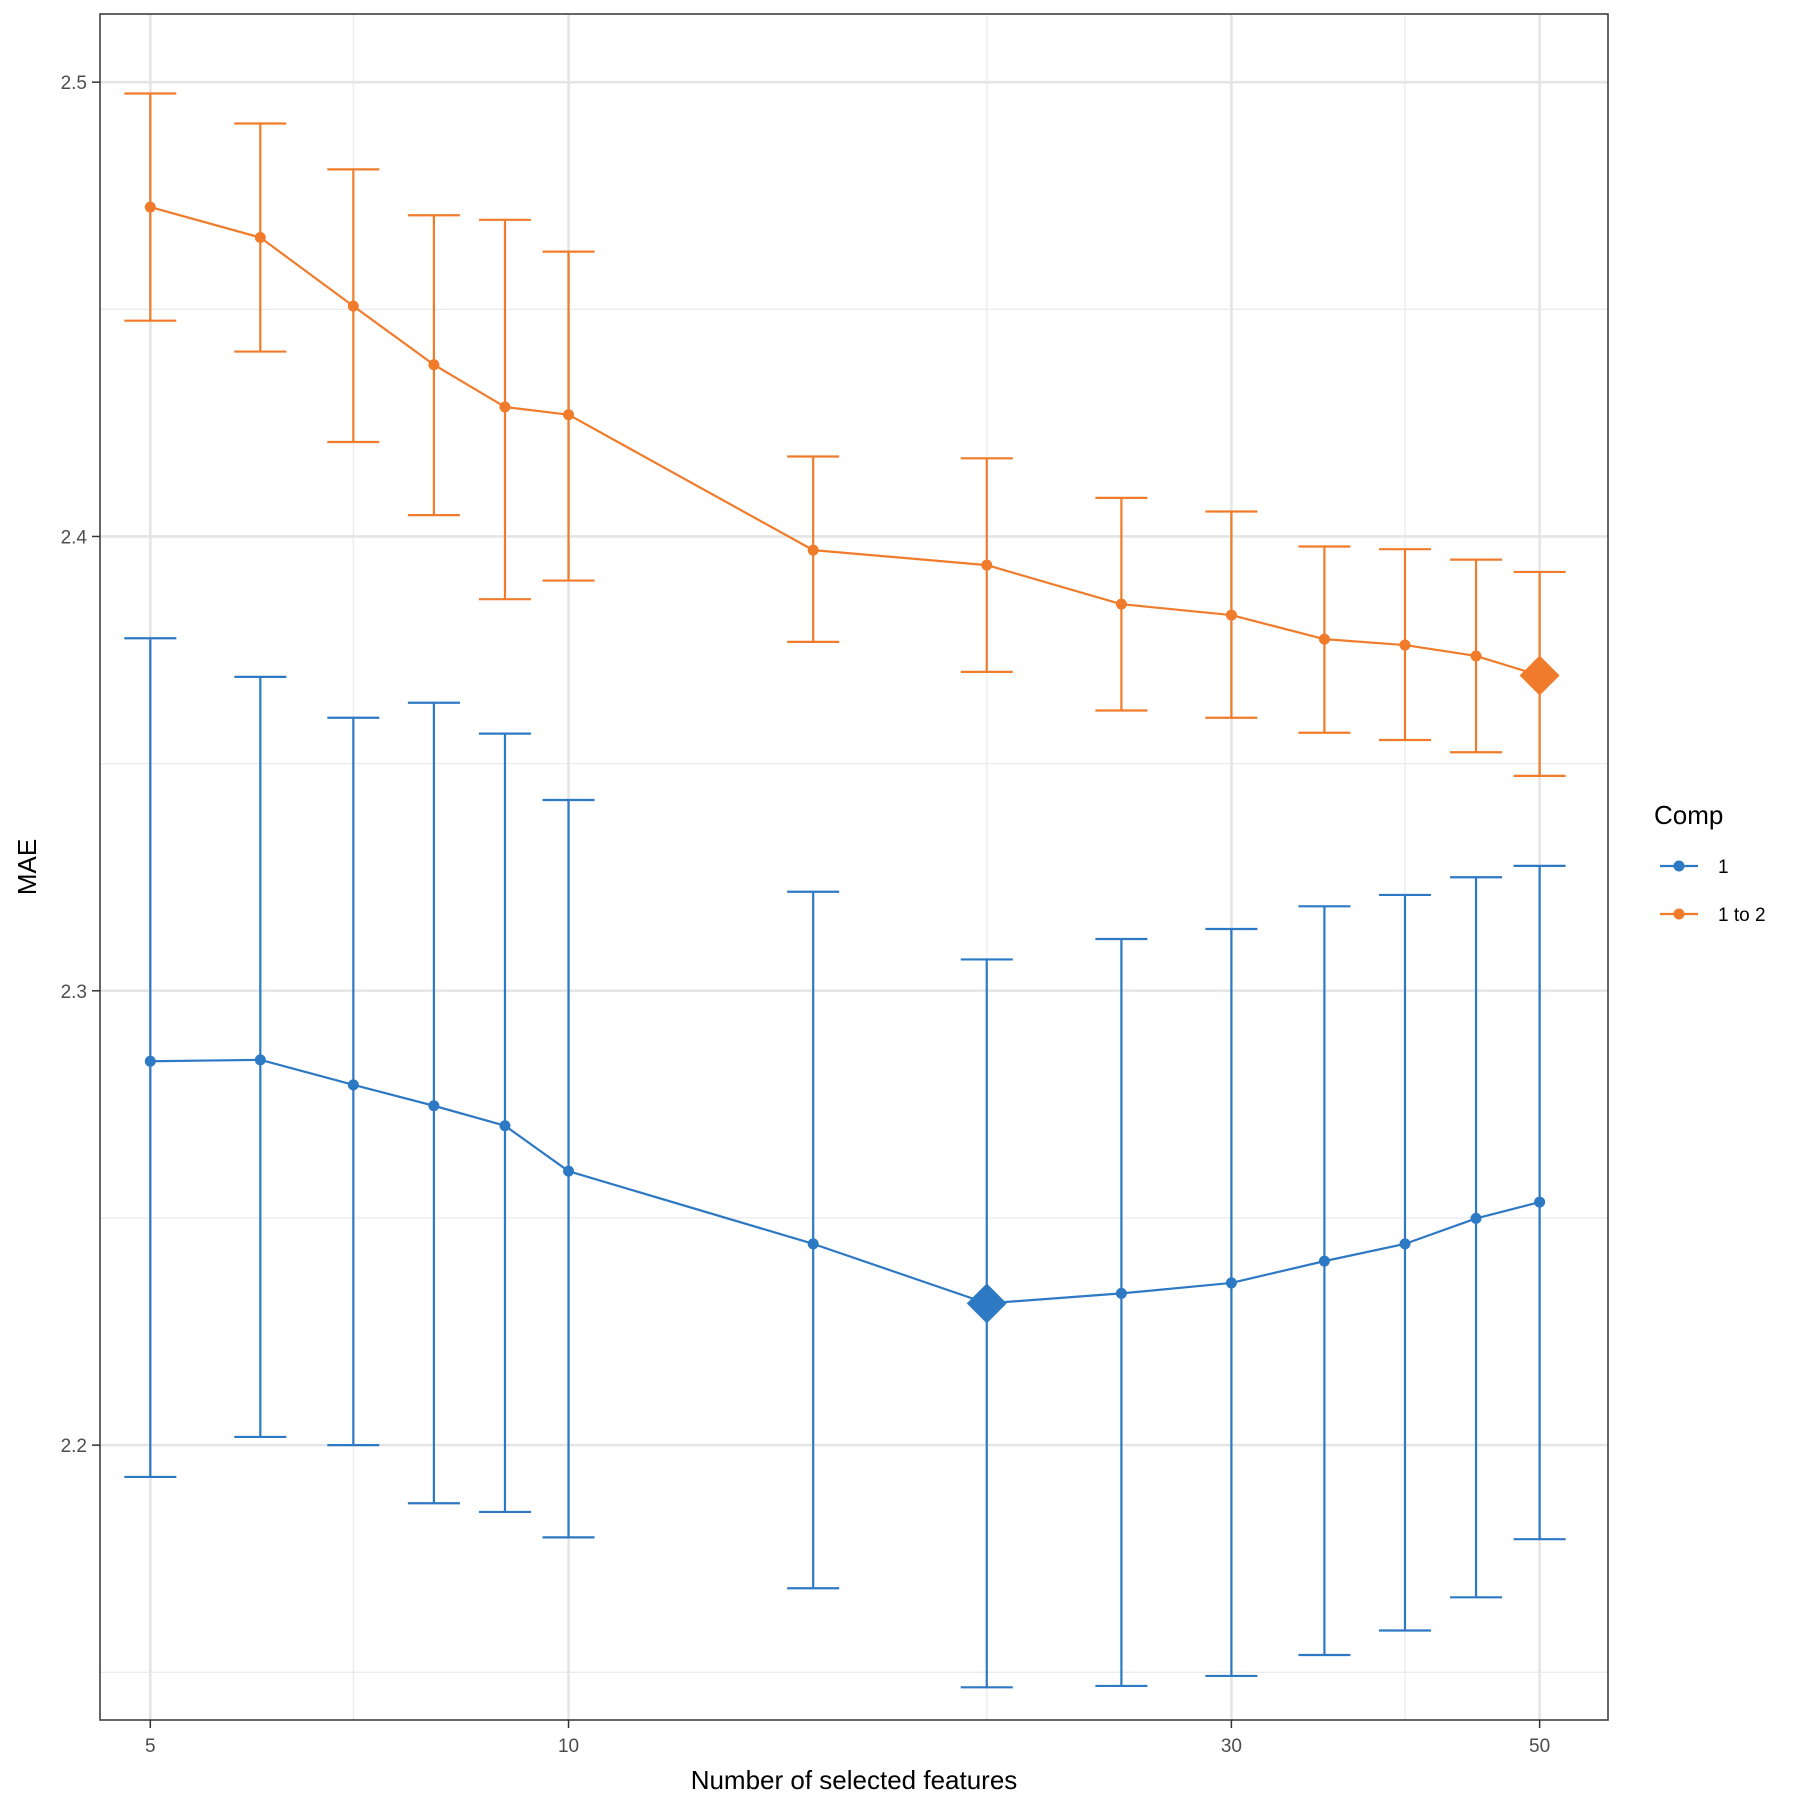 This screenshot has width=1800, height=1800. I want to click on legend-item: 1, so click(1694, 867).